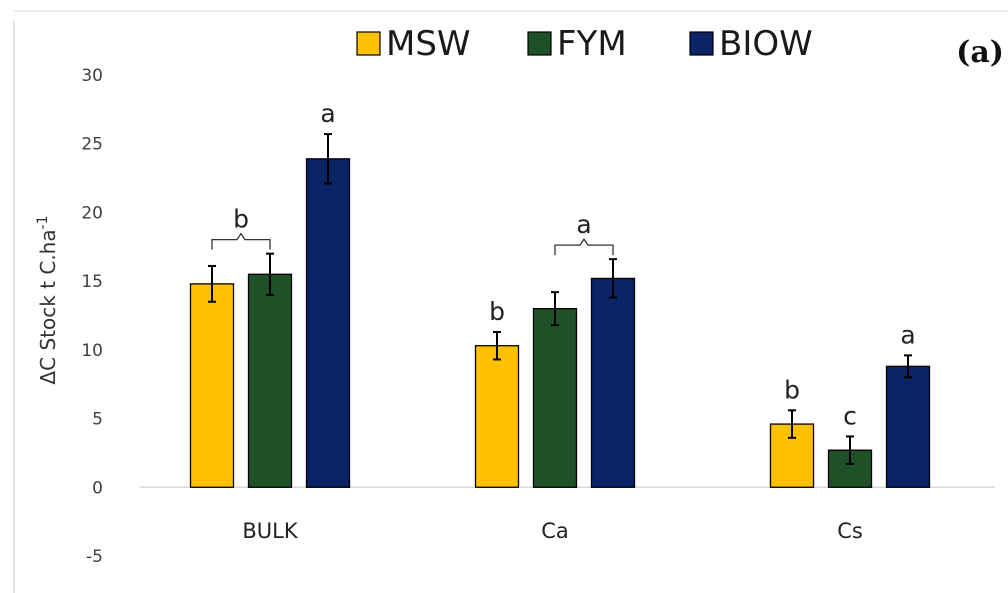 This screenshot has width=1008, height=593. I want to click on significance-letter: c, so click(850, 415).